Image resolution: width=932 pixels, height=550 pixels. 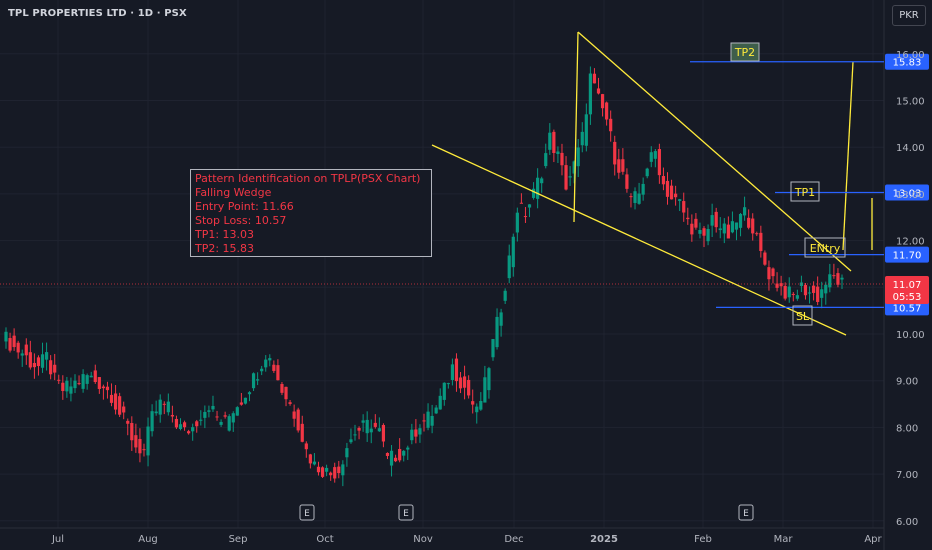 What do you see at coordinates (803, 316) in the screenshot?
I see `level-tag-text: SL` at bounding box center [803, 316].